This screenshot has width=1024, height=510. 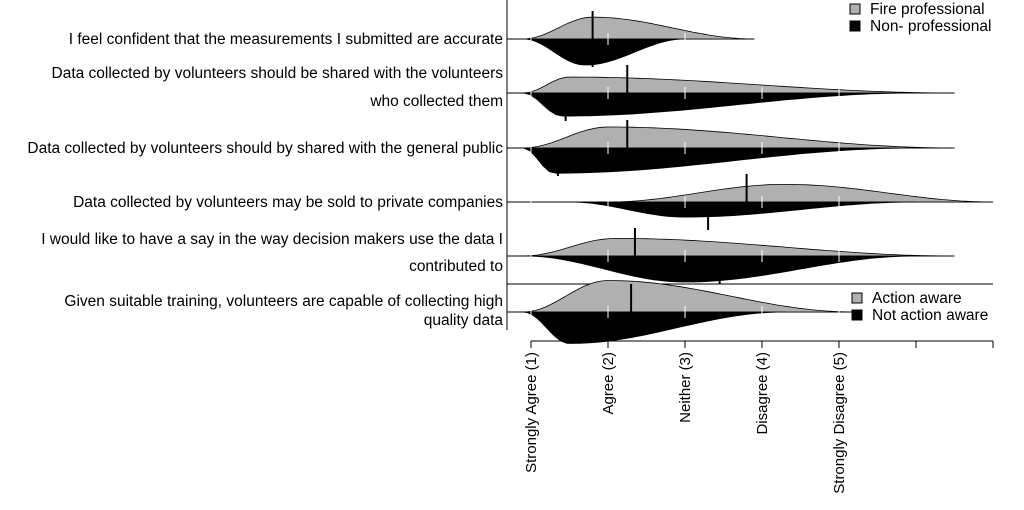 I want to click on x-tick-label: Agree (2), so click(x=608, y=383).